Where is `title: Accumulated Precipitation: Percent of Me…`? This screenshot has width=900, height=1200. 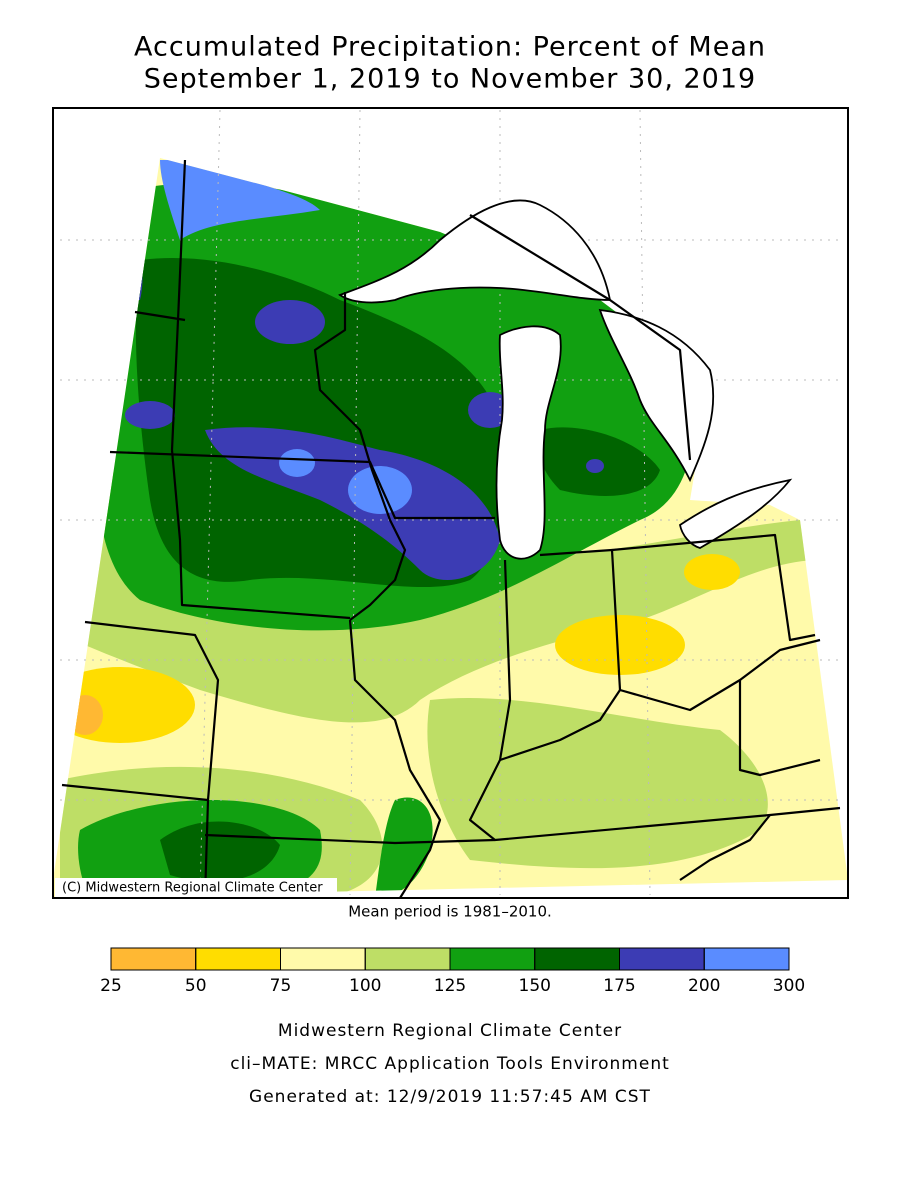
title: Accumulated Precipitation: Percent of Me… is located at coordinates (450, 47).